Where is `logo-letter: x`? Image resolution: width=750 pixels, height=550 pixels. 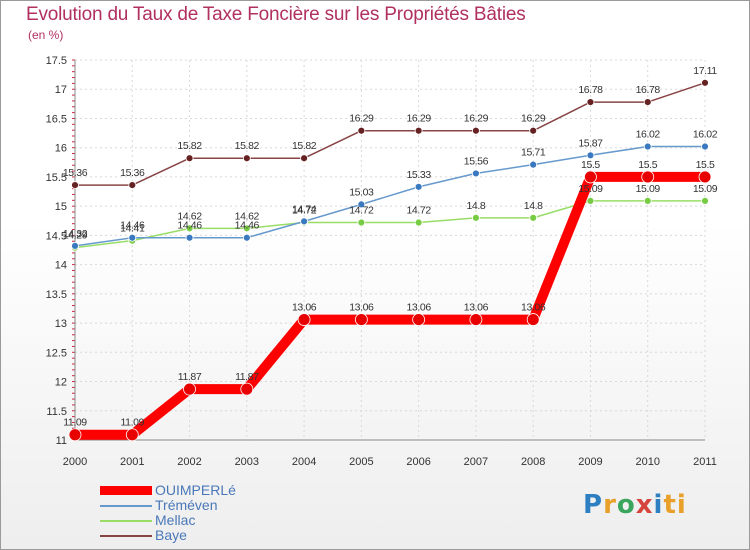 logo-letter: x is located at coordinates (644, 505).